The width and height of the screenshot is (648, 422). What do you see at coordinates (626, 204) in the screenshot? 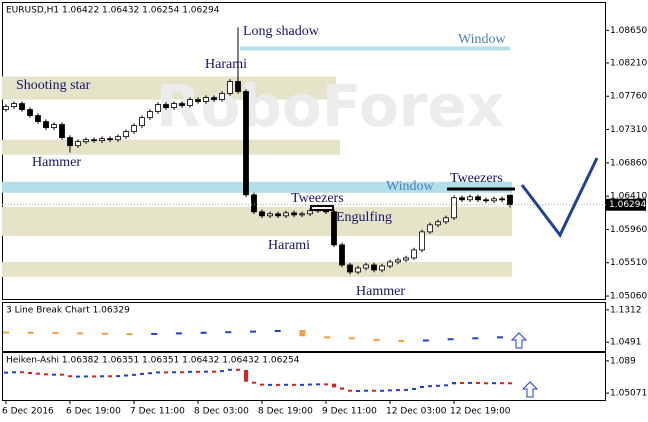
I see `price-label-box` at bounding box center [626, 204].